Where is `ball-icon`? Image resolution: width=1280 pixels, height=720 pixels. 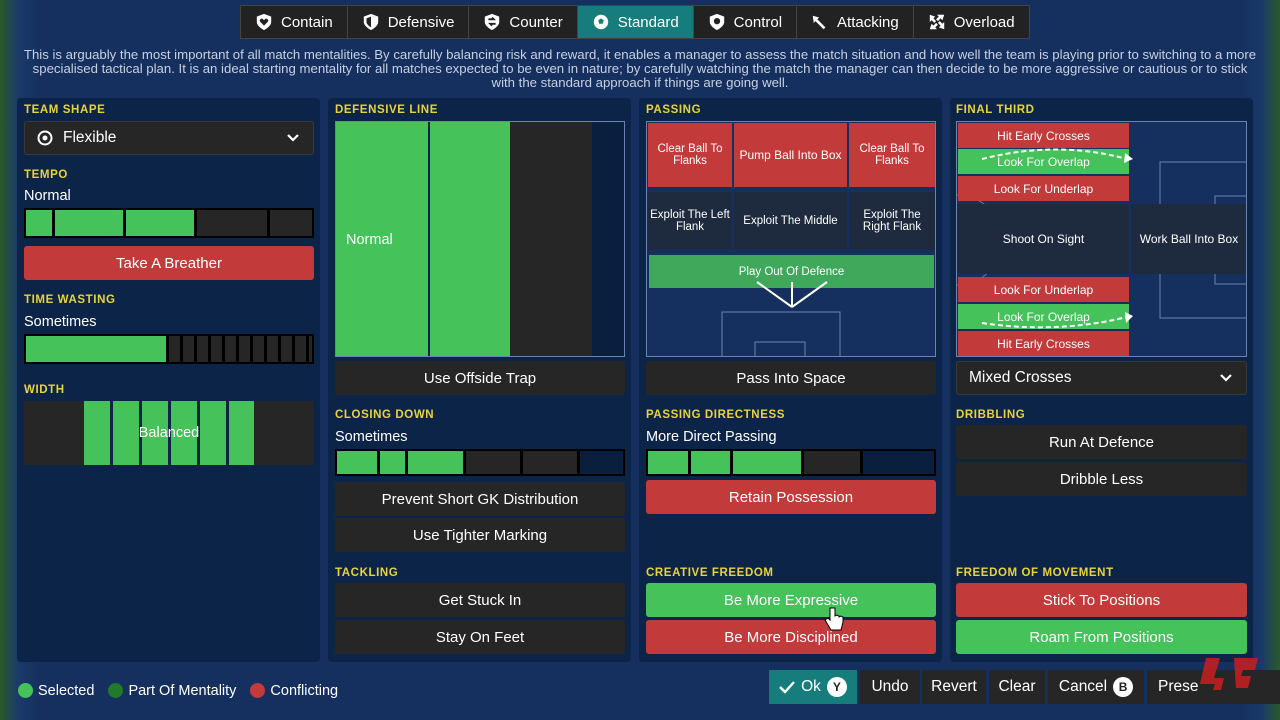
ball-icon is located at coordinates (600, 22).